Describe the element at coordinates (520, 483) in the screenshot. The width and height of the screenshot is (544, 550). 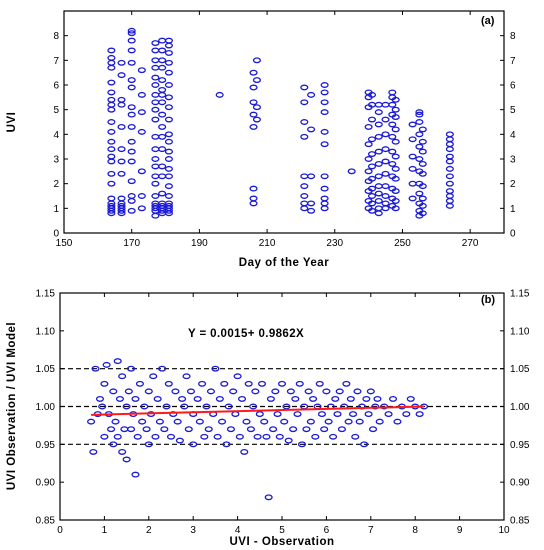
I see `y-tick-label-right: 0.90` at that location.